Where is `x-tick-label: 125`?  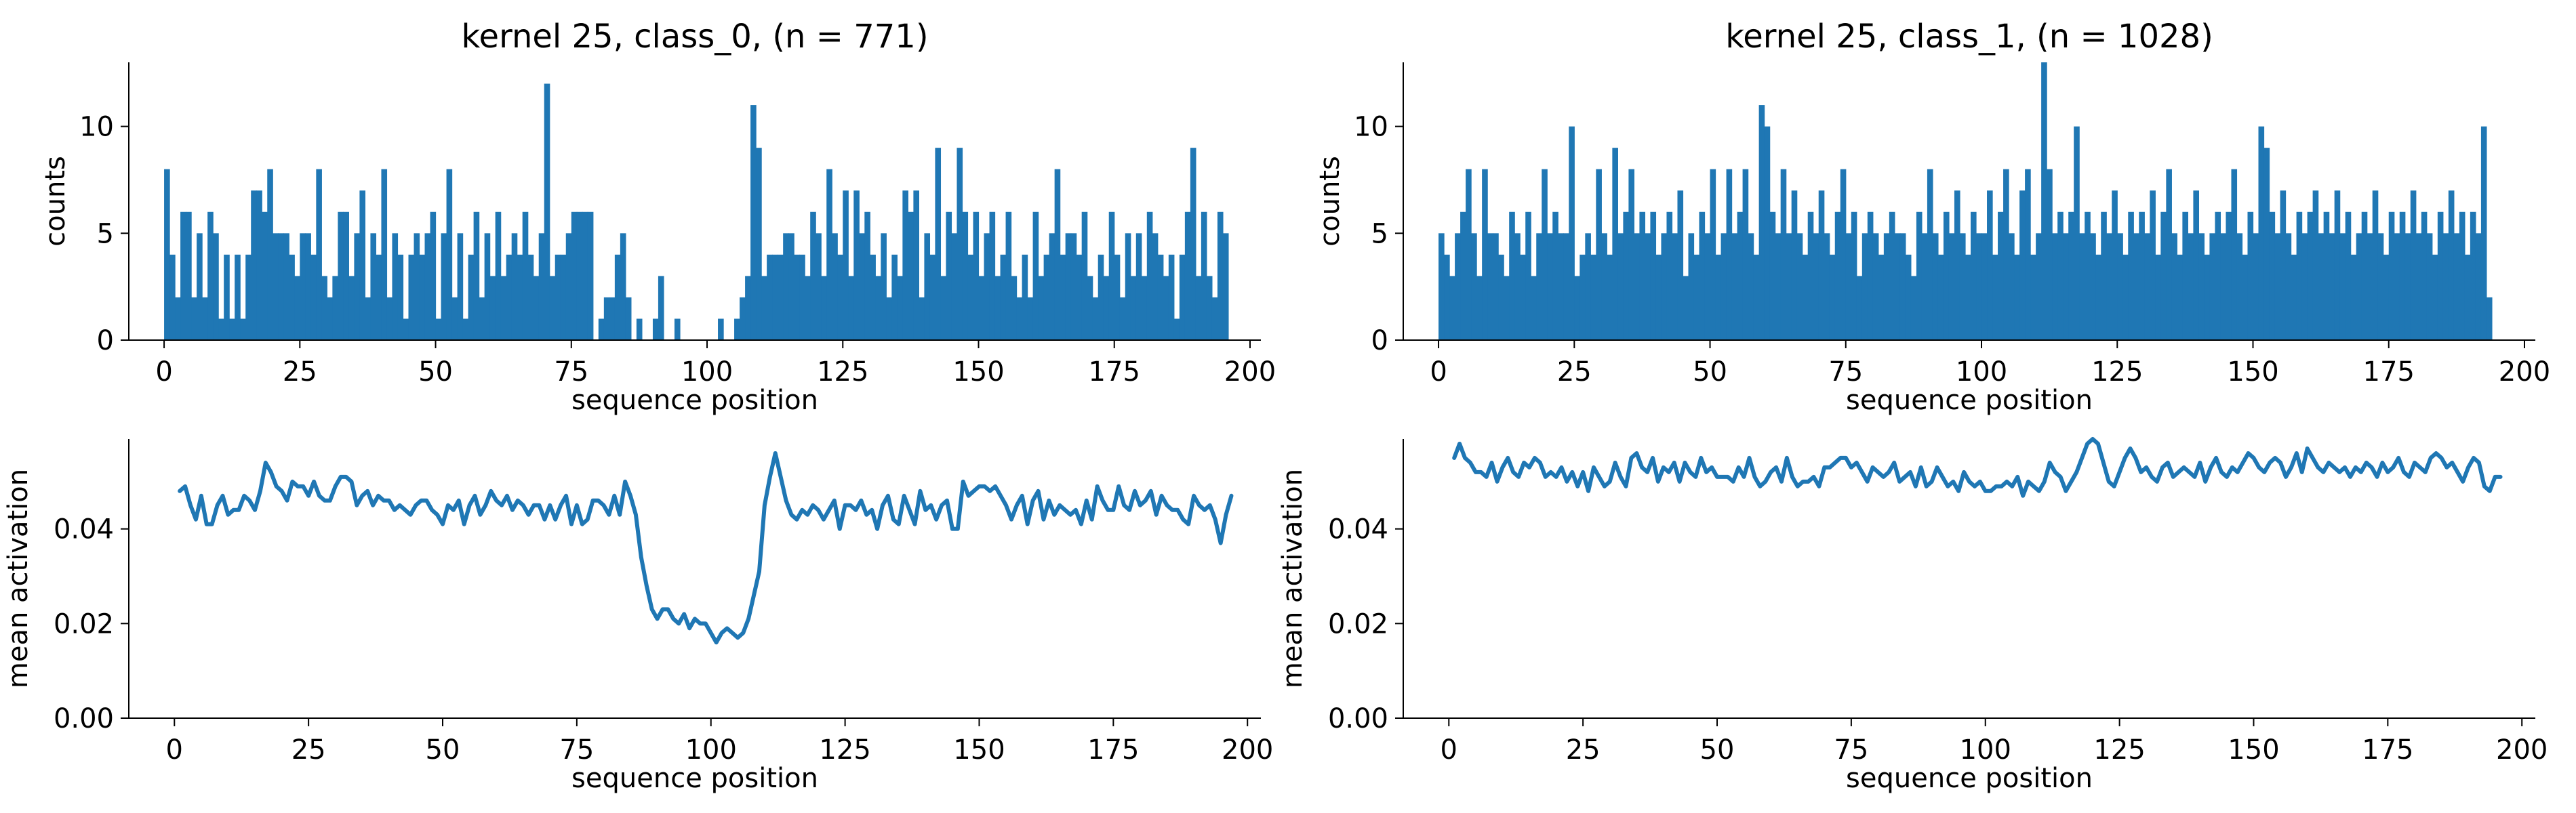 x-tick-label: 125 is located at coordinates (2117, 372).